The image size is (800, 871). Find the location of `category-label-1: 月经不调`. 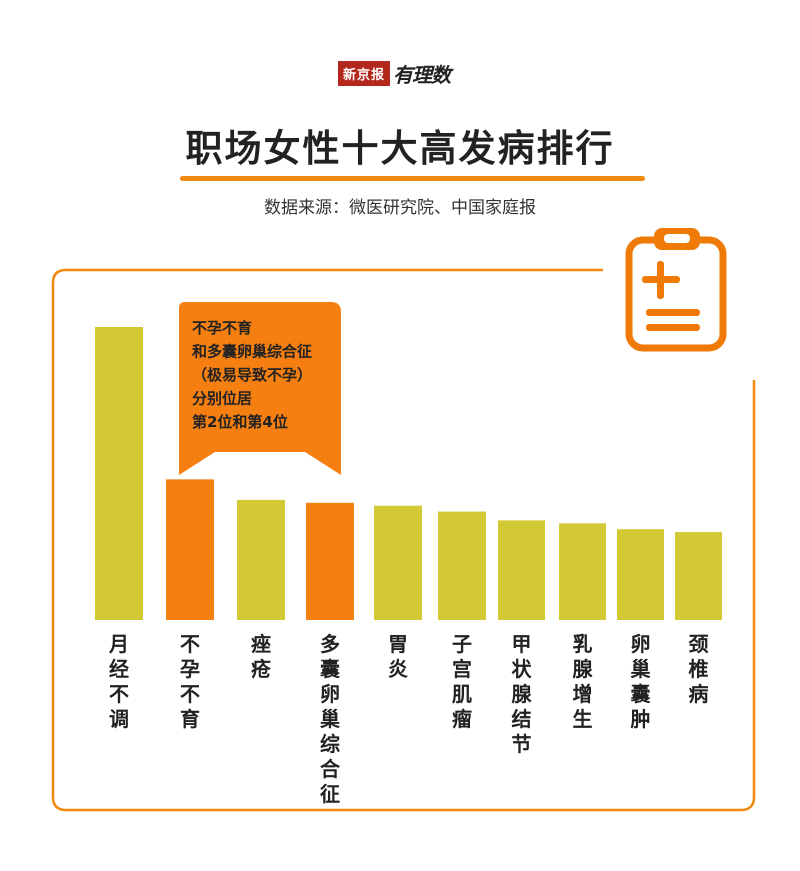

category-label-1: 月经不调 is located at coordinates (118, 681).